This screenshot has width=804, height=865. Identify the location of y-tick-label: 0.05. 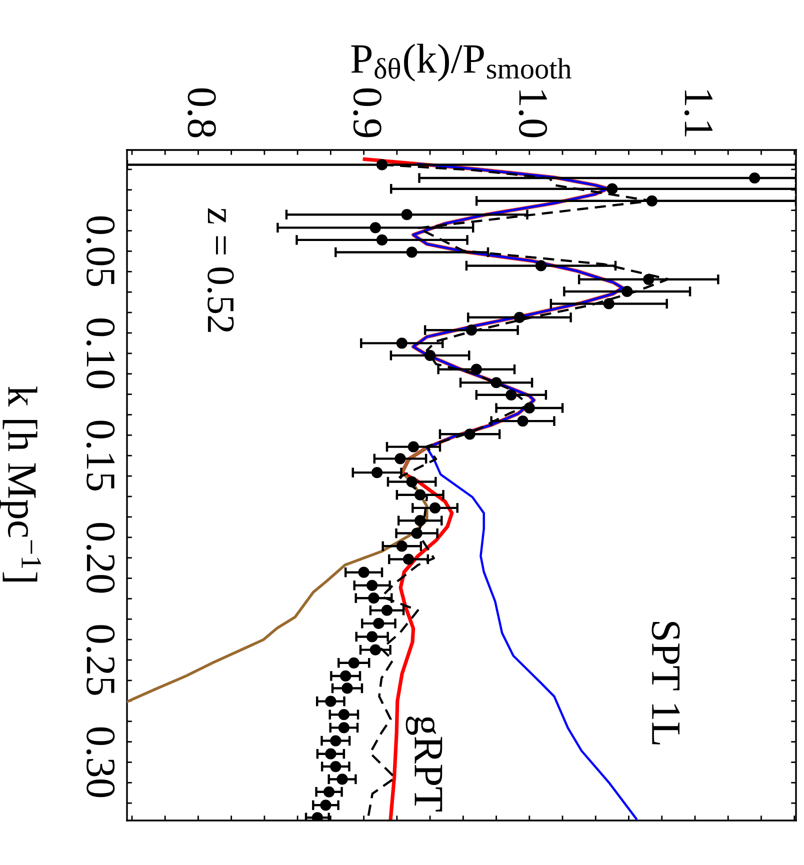
(100, 251).